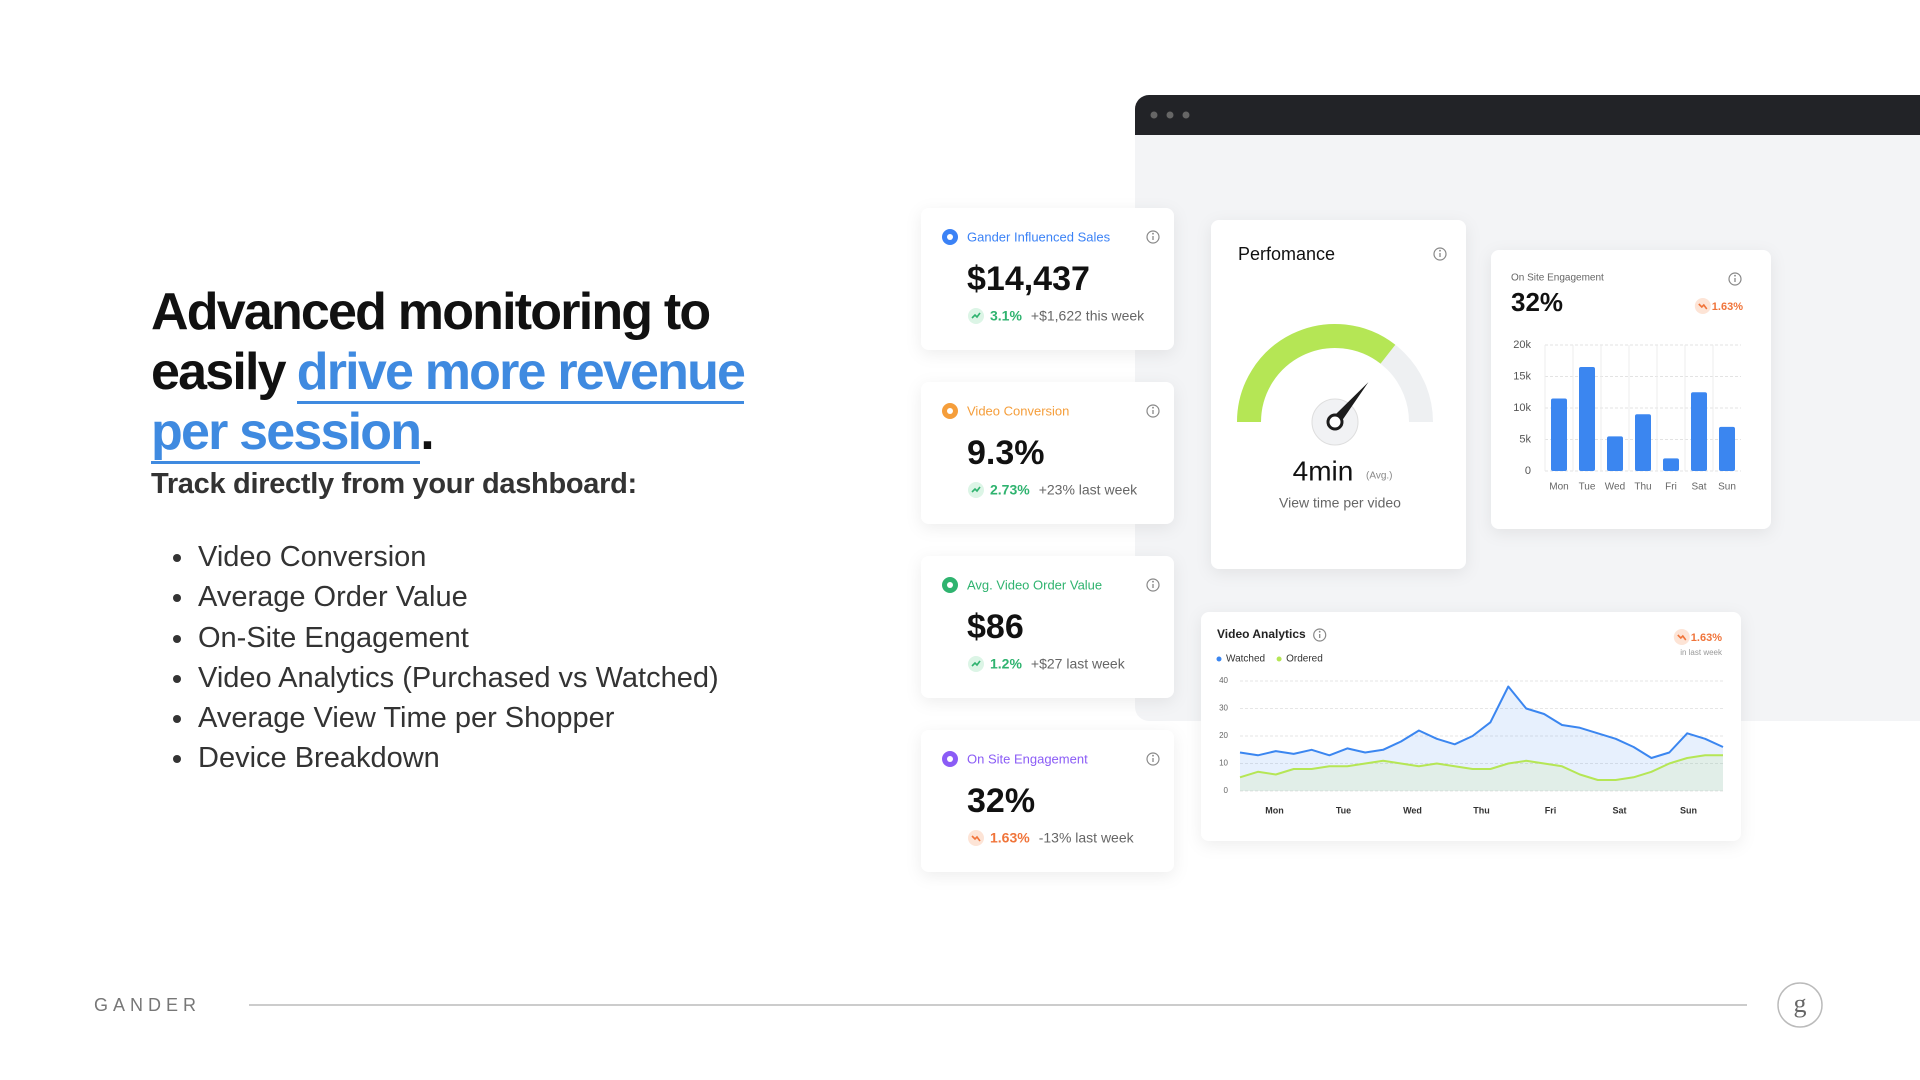 The image size is (1920, 1080). Describe the element at coordinates (1039, 236) in the screenshot. I see `card-label: Gander Influenced Sales` at that location.